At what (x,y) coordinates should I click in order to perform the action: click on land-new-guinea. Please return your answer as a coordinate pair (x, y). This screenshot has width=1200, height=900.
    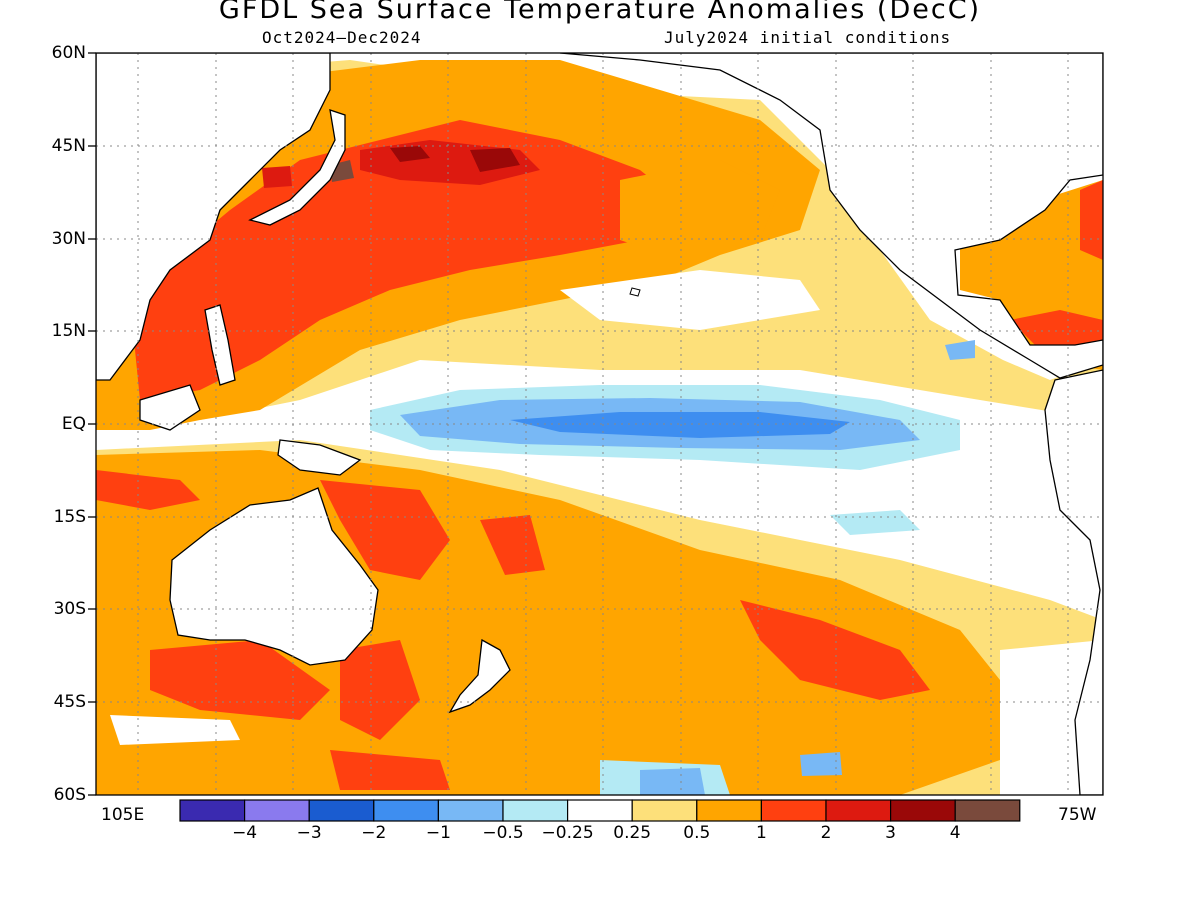
    Looking at the image, I should click on (319, 457).